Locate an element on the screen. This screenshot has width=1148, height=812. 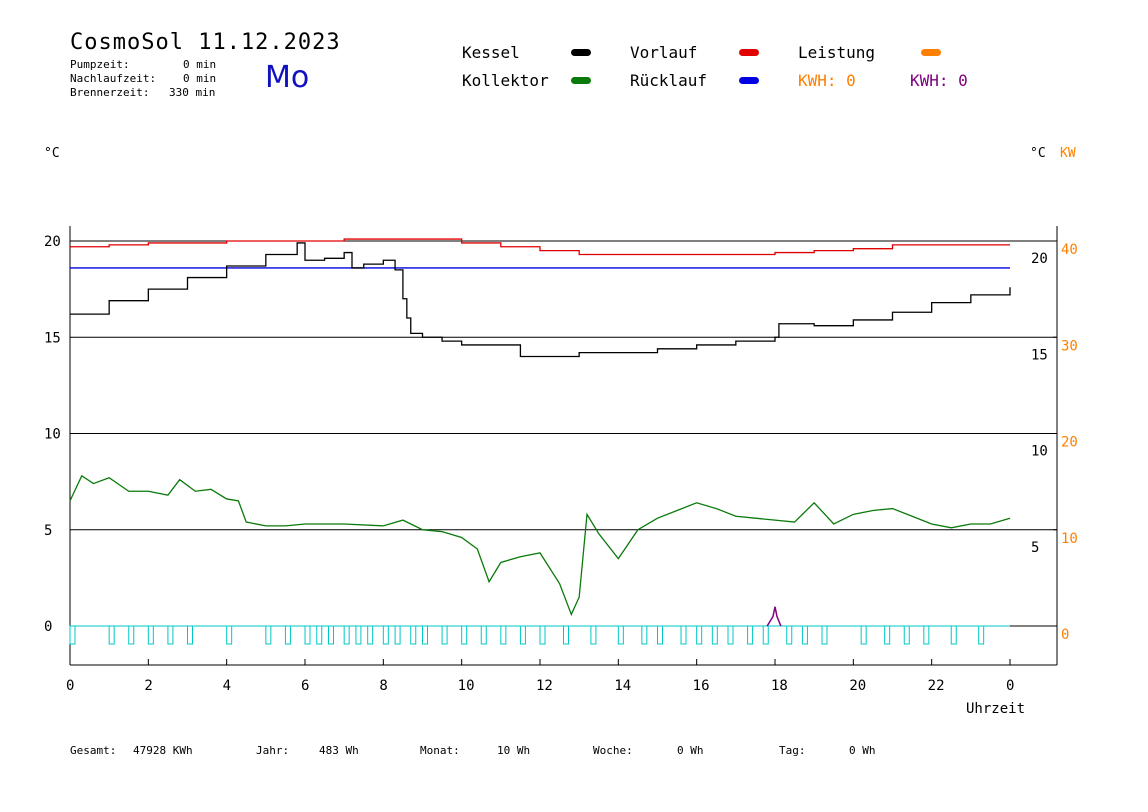
left-tick-label: 0 is located at coordinates (48, 627).